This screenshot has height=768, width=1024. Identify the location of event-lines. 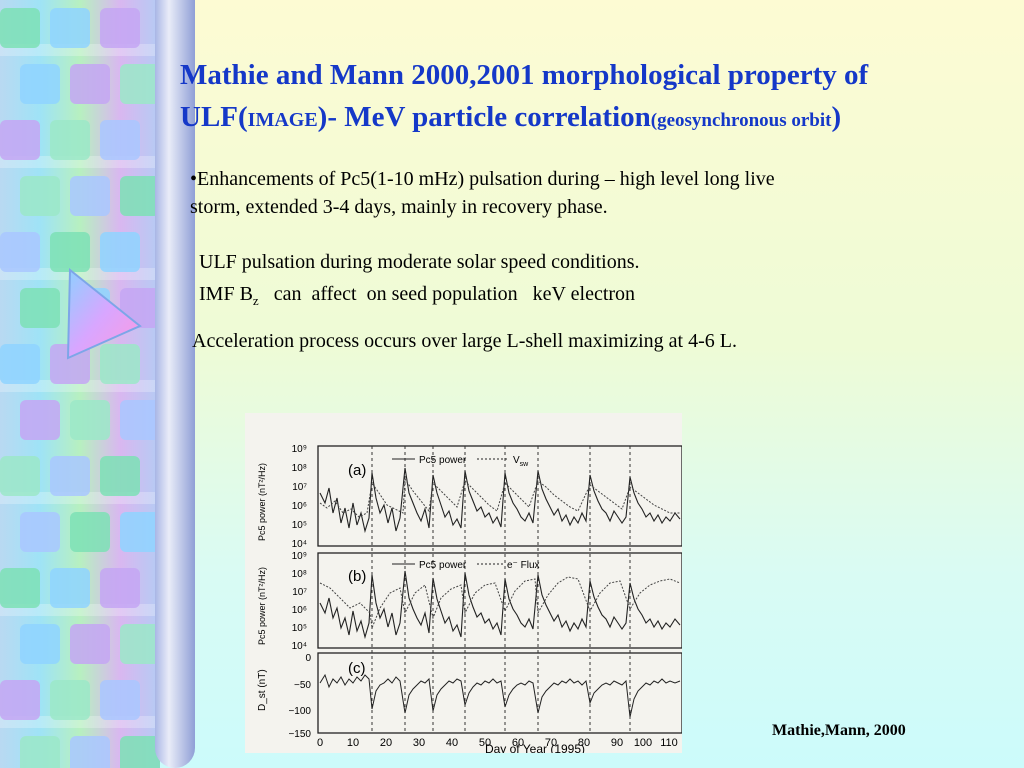
(501, 589).